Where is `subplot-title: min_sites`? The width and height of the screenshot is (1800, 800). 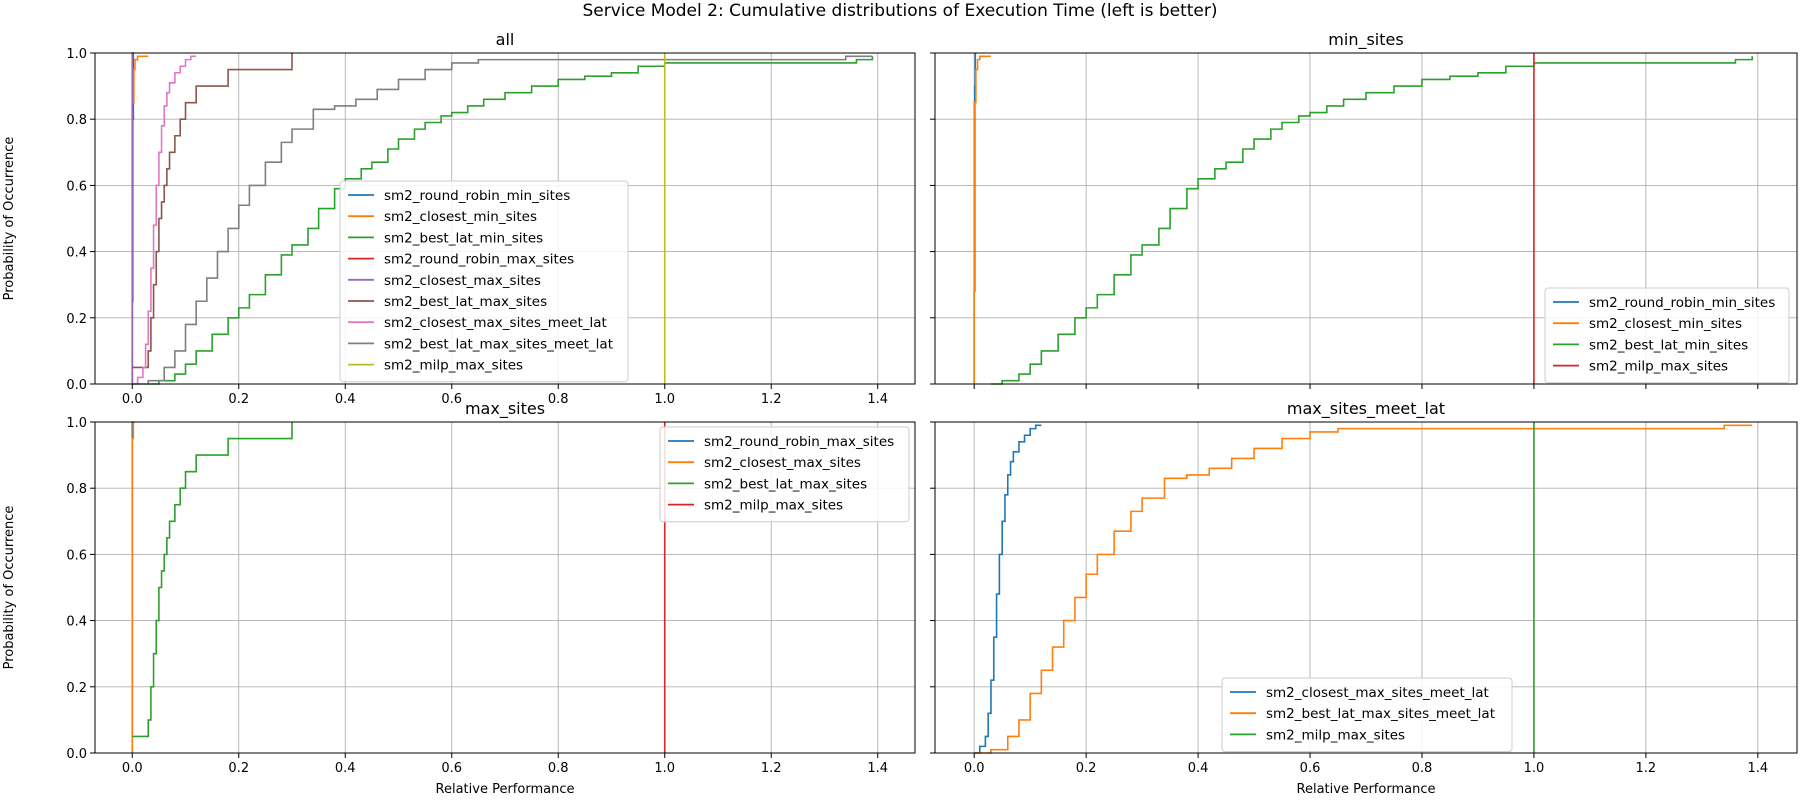 subplot-title: min_sites is located at coordinates (1365, 40).